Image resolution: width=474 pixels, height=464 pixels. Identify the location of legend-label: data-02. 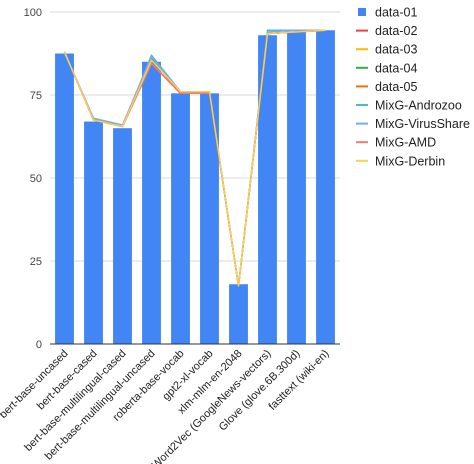
(396, 31).